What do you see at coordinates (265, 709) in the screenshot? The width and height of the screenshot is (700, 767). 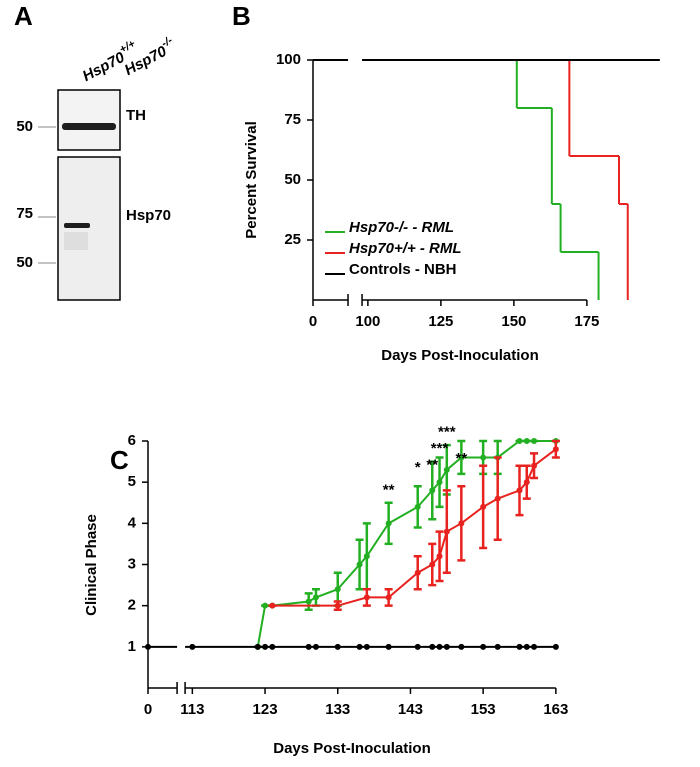 I see `x-tick-label: 123` at bounding box center [265, 709].